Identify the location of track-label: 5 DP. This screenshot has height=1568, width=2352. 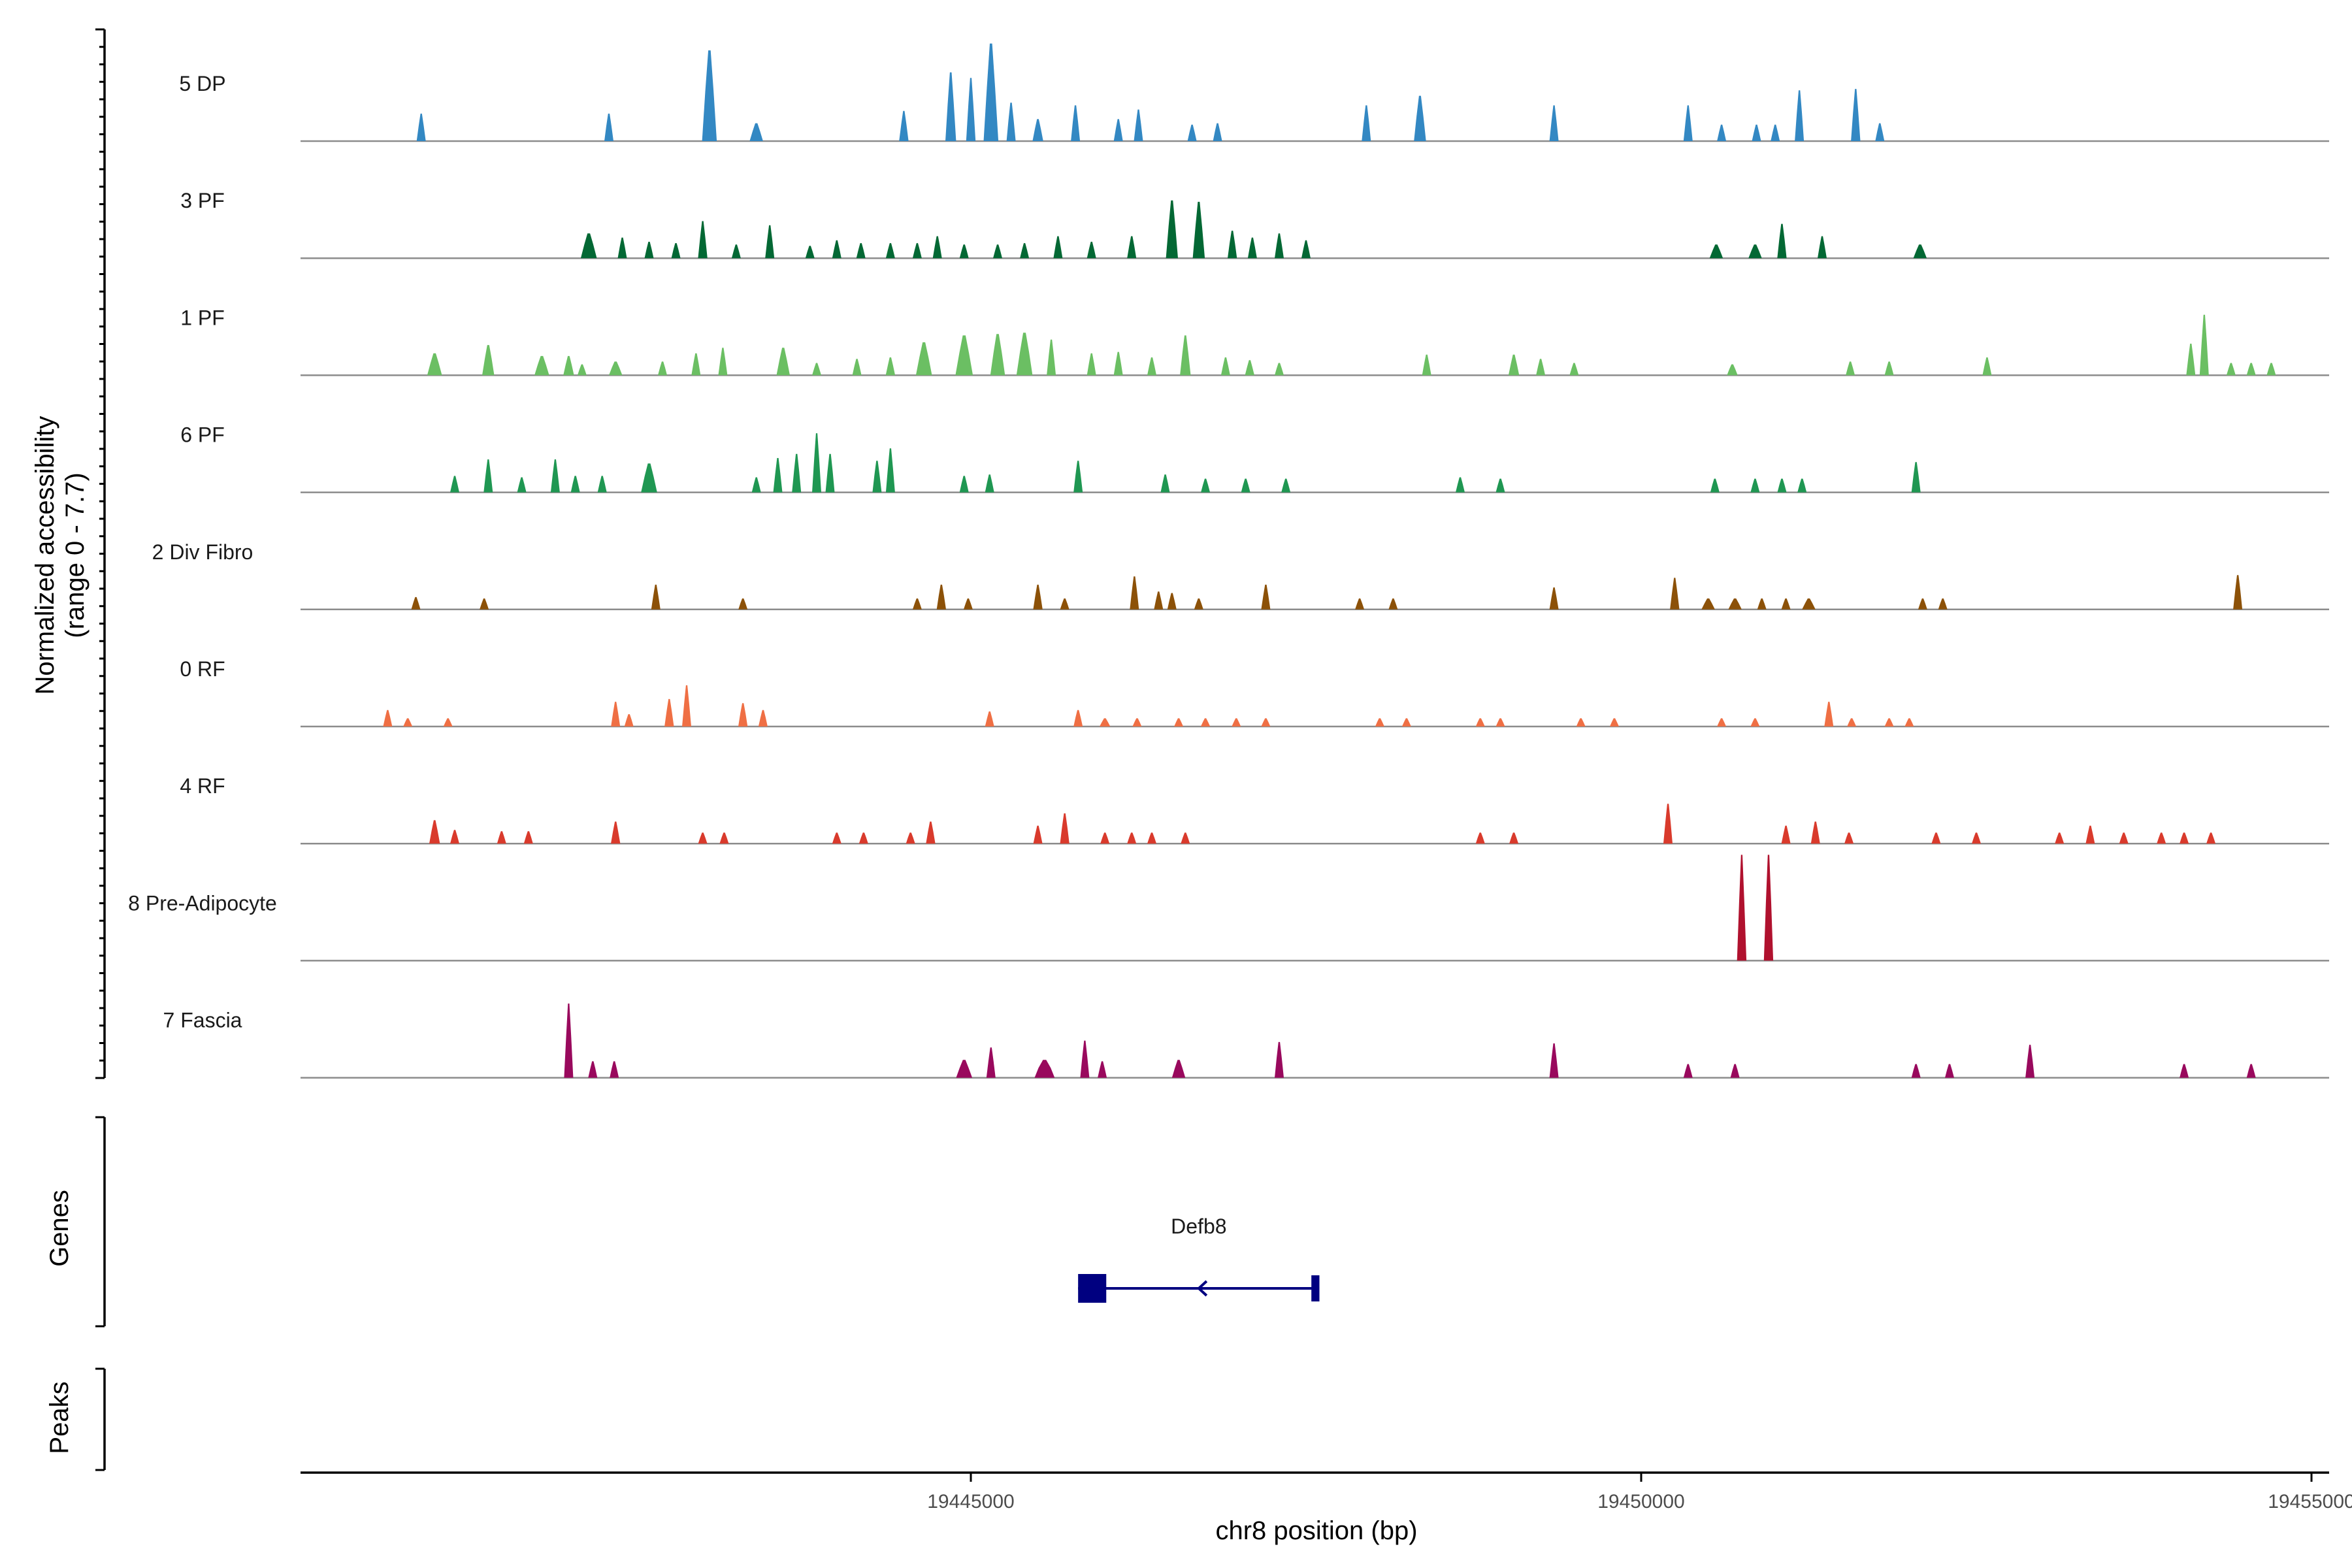
(202, 83).